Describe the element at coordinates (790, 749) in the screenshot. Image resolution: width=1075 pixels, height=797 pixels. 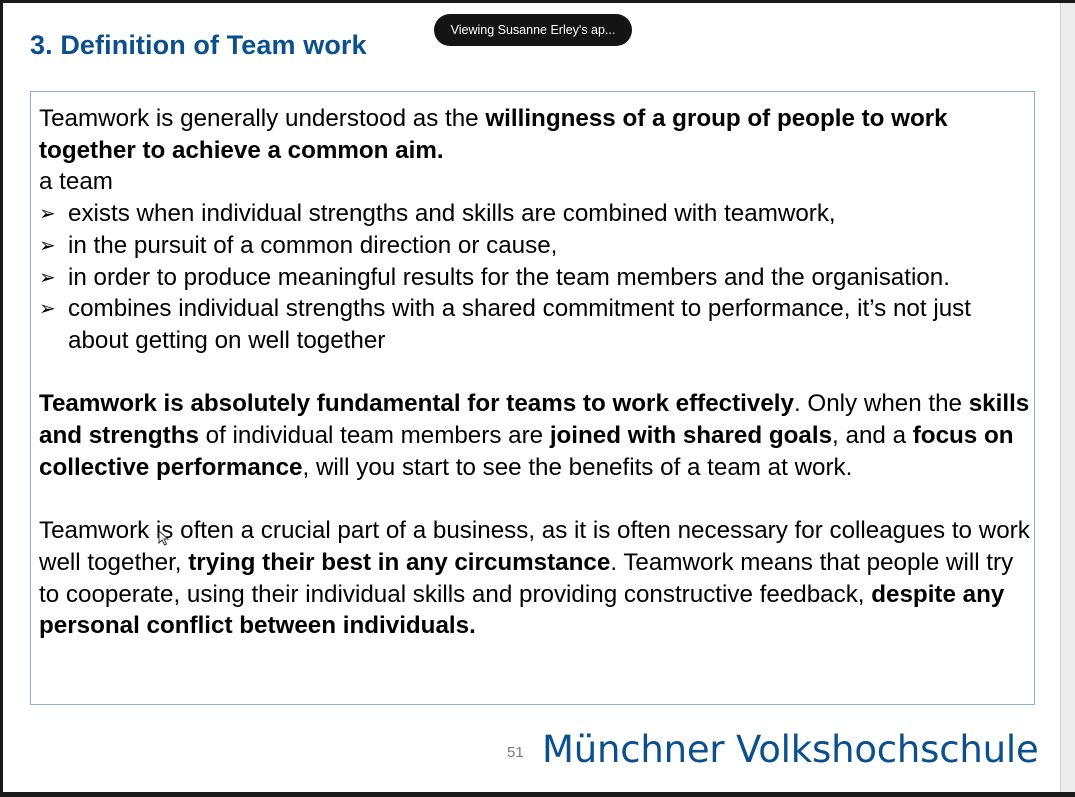
I see `brand-logo: Münchner Volkshochschule` at that location.